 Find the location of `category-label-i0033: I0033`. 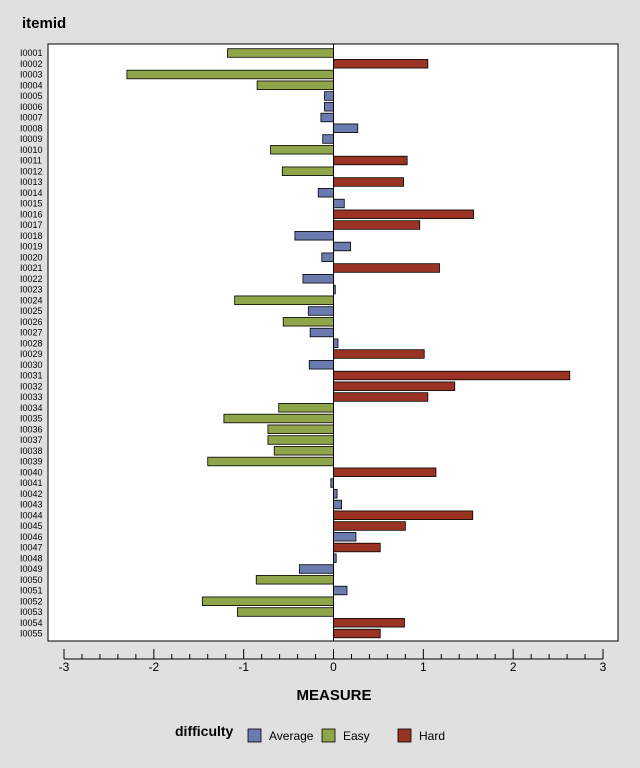

category-label-i0033: I0033 is located at coordinates (31, 397).